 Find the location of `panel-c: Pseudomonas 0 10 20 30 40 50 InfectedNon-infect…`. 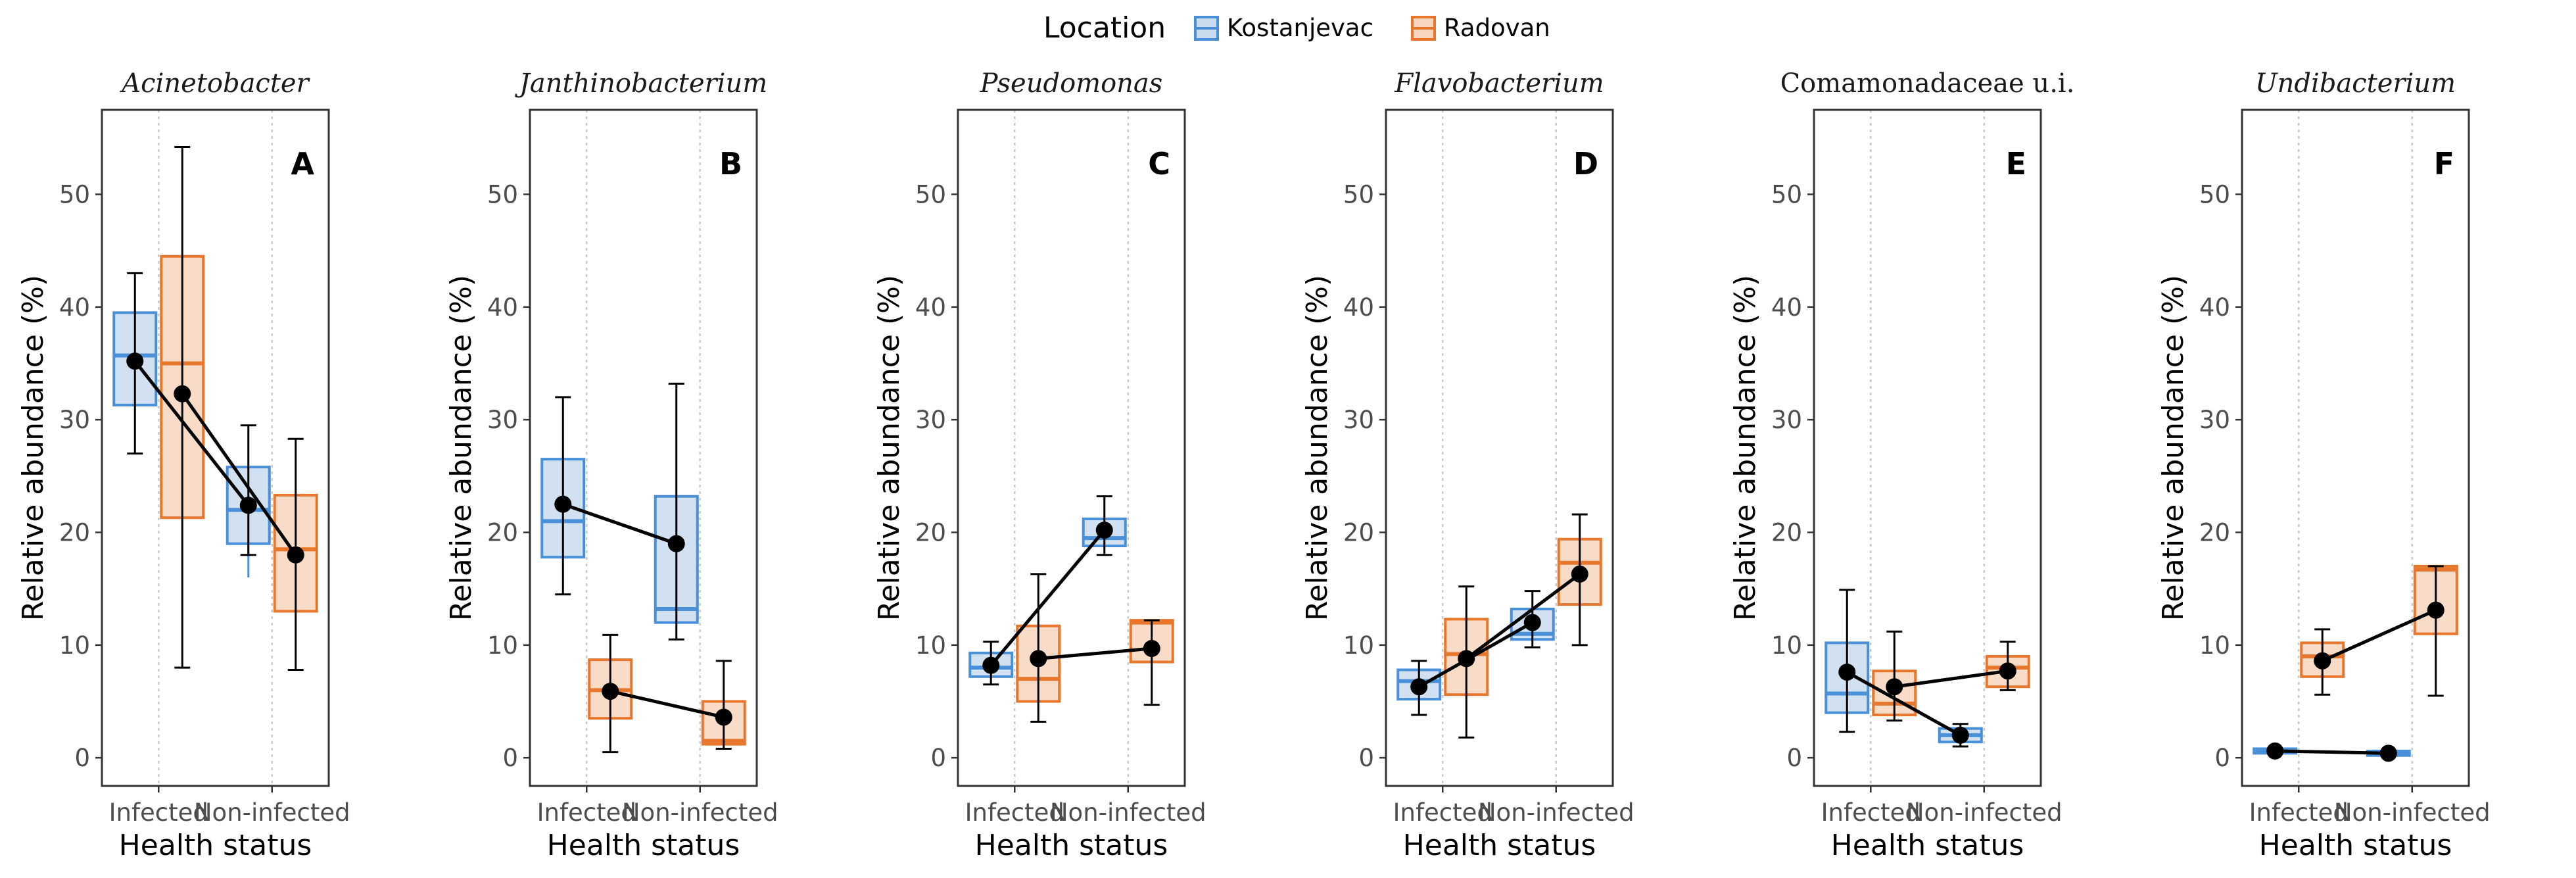

panel-c: Pseudomonas 0 10 20 30 40 50 InfectedNon-infect… is located at coordinates (1039, 465).